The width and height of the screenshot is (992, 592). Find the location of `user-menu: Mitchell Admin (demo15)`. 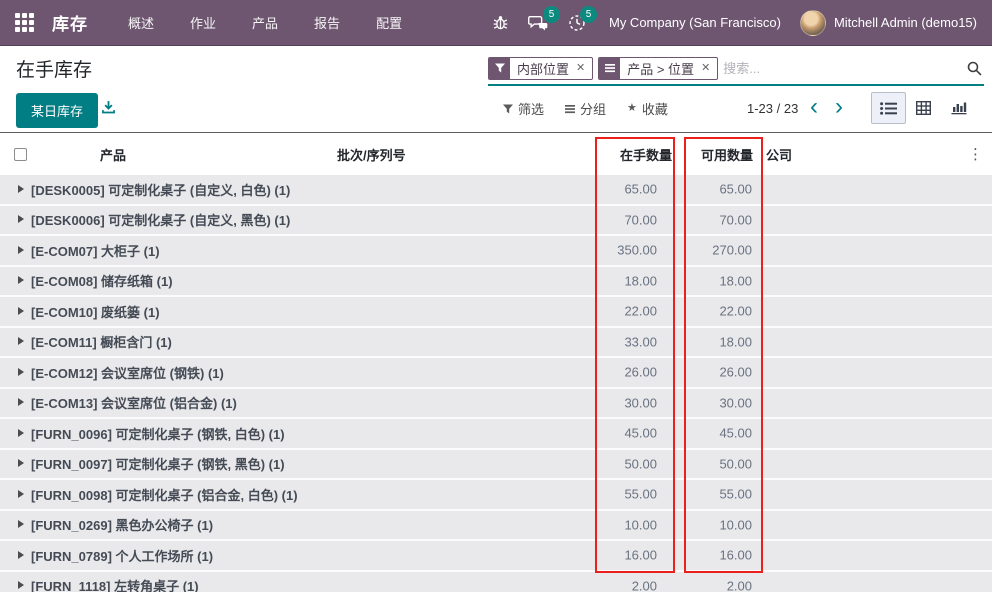

user-menu: Mitchell Admin (demo15) is located at coordinates (888, 22).